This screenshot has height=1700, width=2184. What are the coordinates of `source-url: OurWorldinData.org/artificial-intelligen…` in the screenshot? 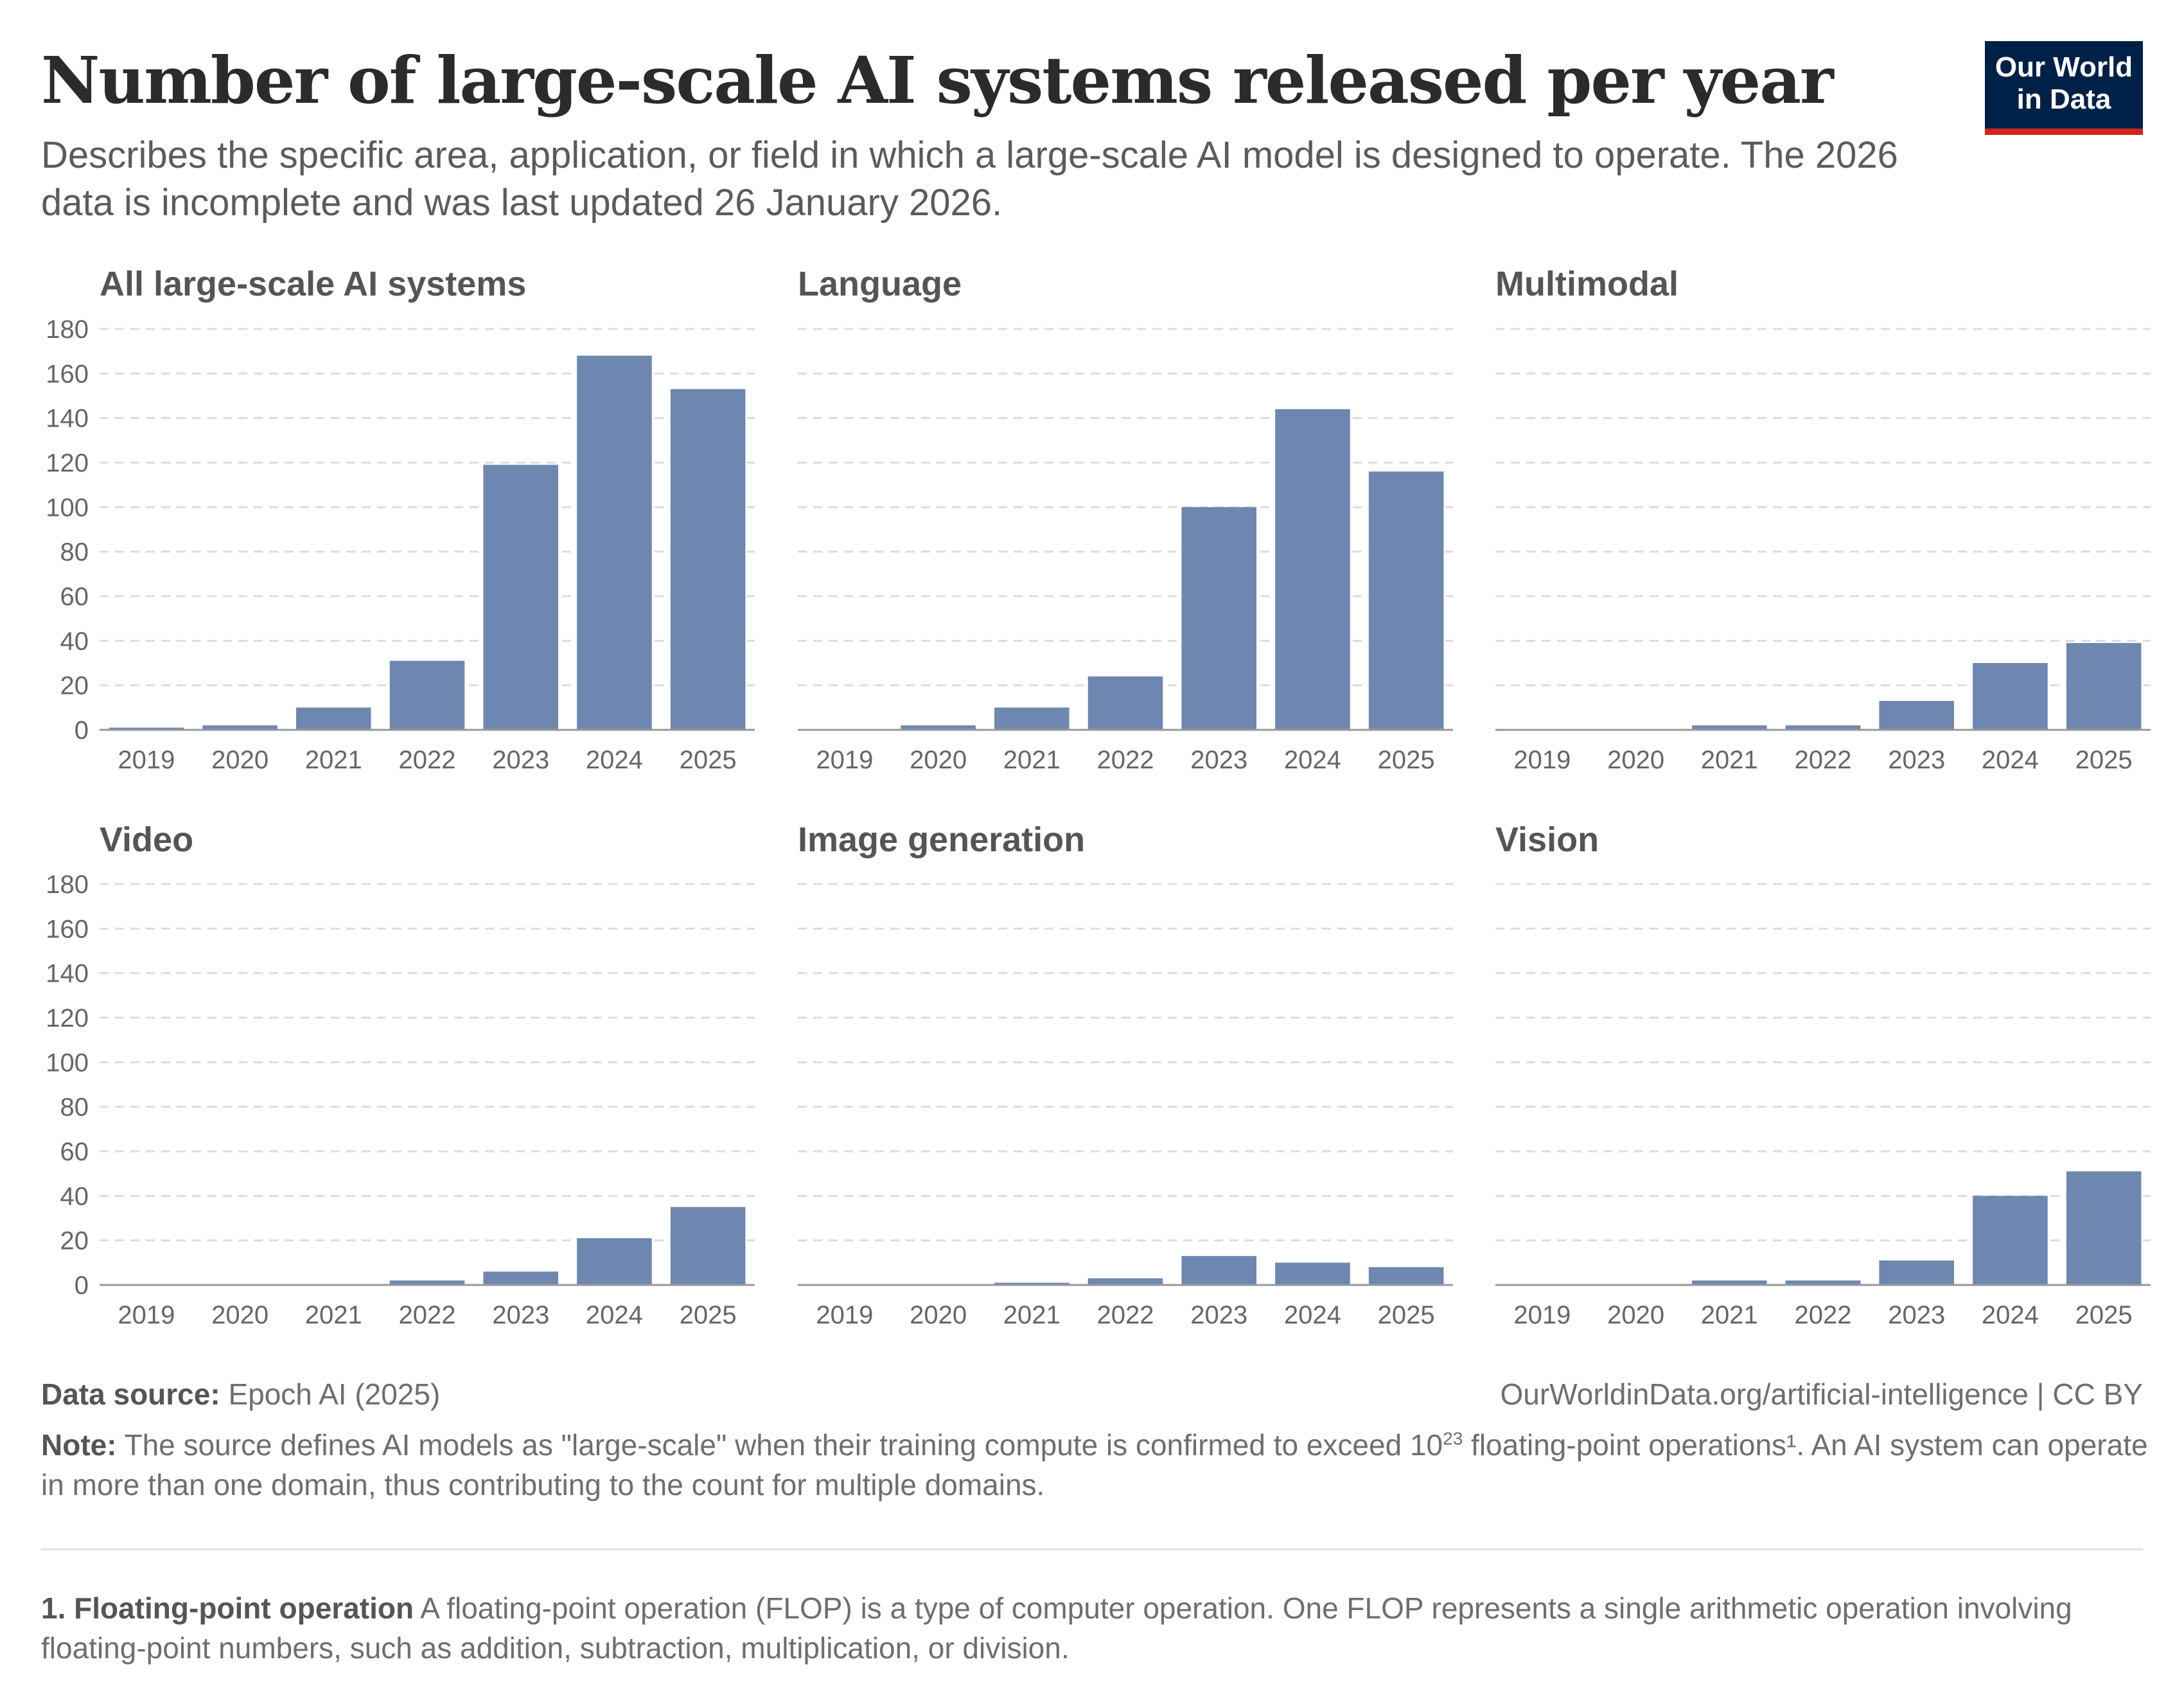 It's located at (1821, 1394).